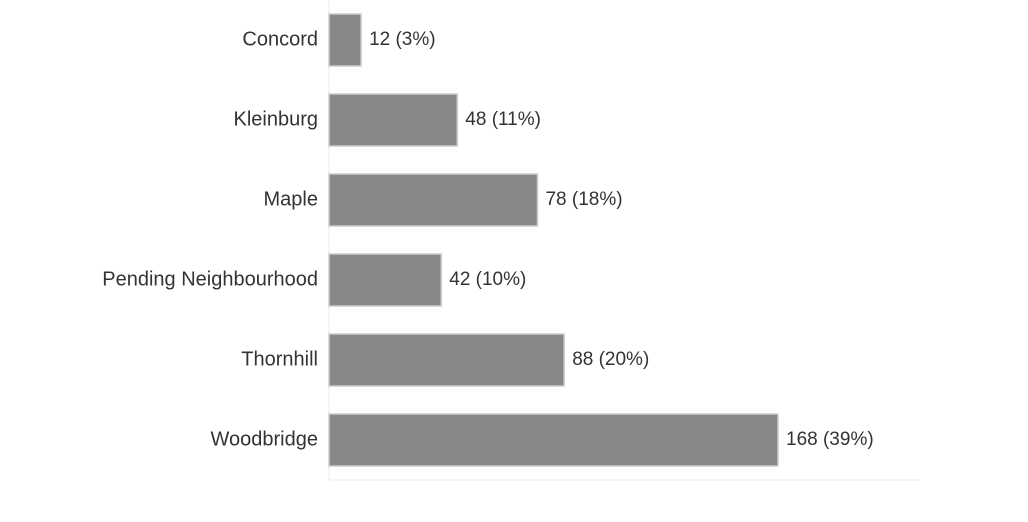  I want to click on y-tick-label: Woodbridge, so click(264, 439).